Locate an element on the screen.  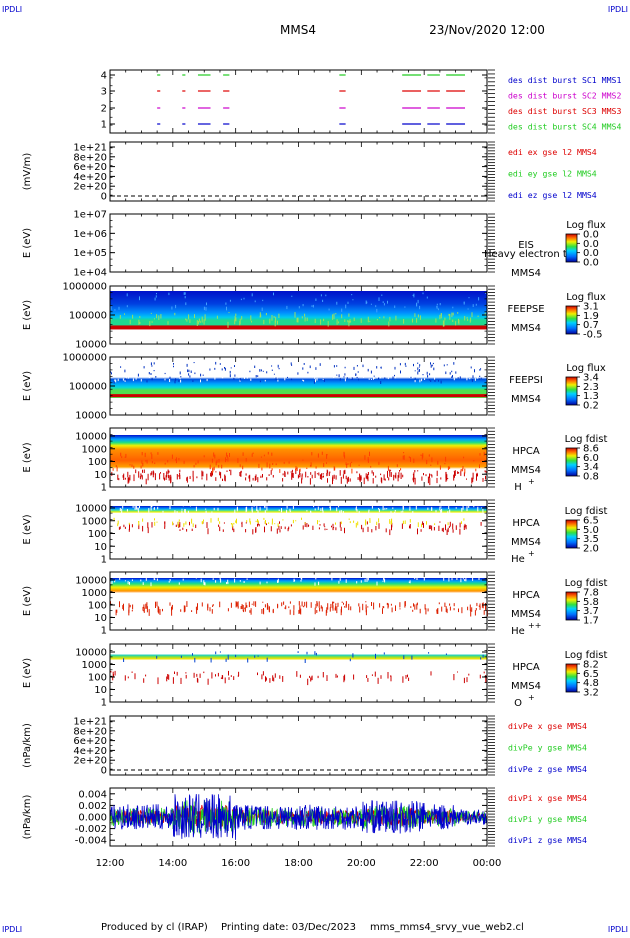
ytick-label: 100 is located at coordinates (97, 534).